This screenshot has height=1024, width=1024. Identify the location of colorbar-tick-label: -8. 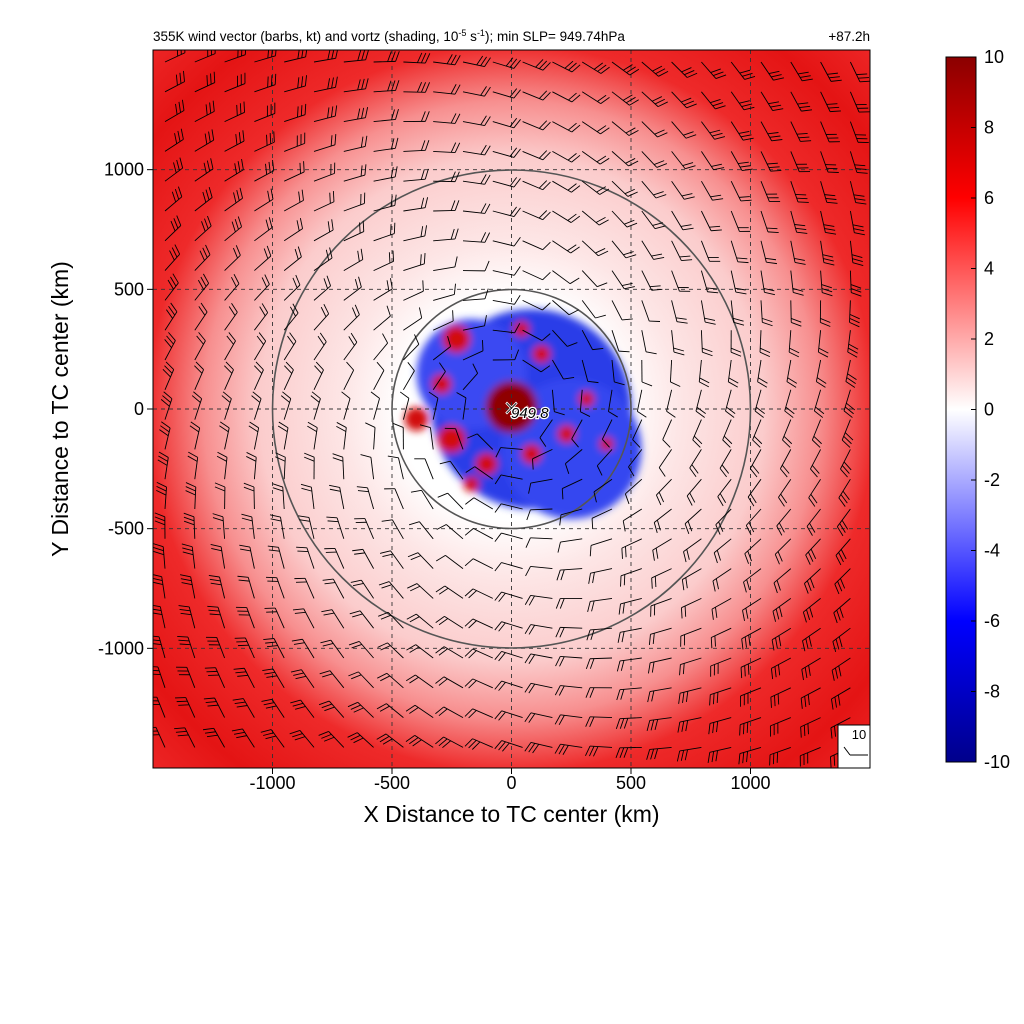
(992, 692).